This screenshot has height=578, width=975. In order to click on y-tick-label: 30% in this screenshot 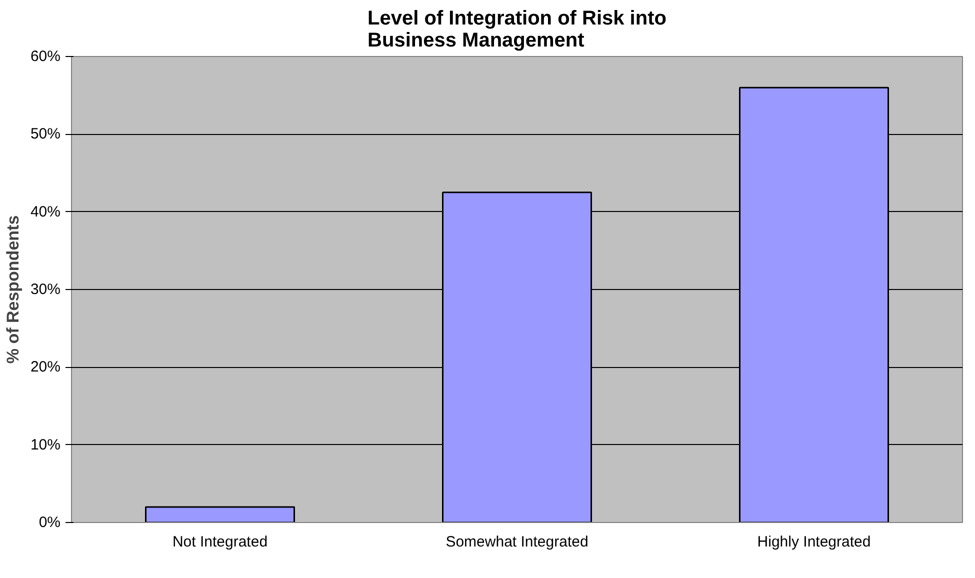, I will do `click(45, 289)`.